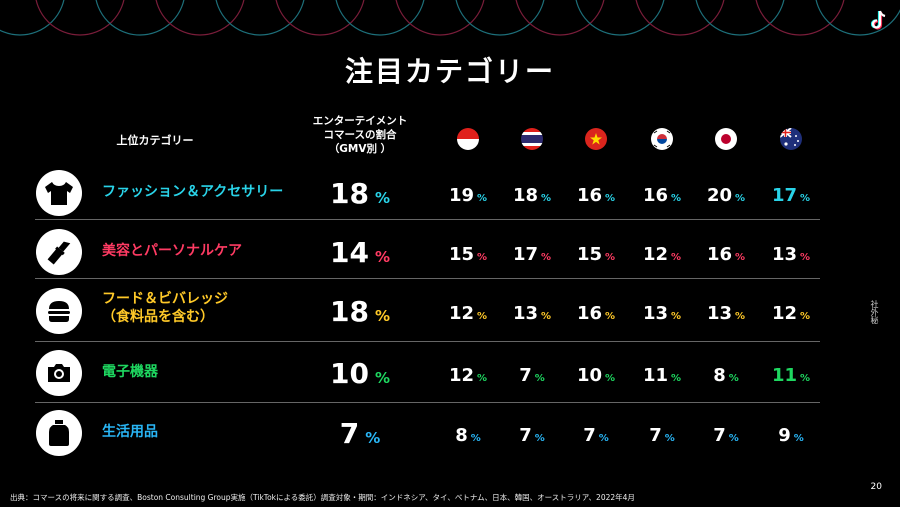  Describe the element at coordinates (726, 195) in the screenshot. I see `country-value: 20%` at that location.